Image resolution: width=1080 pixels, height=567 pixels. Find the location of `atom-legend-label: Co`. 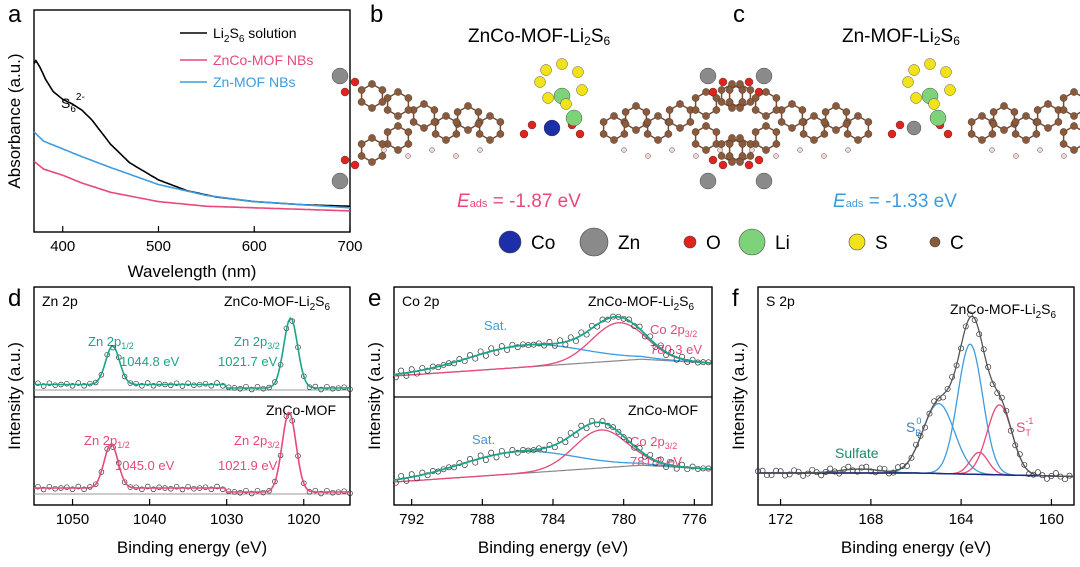

atom-legend-label: Co is located at coordinates (543, 243).